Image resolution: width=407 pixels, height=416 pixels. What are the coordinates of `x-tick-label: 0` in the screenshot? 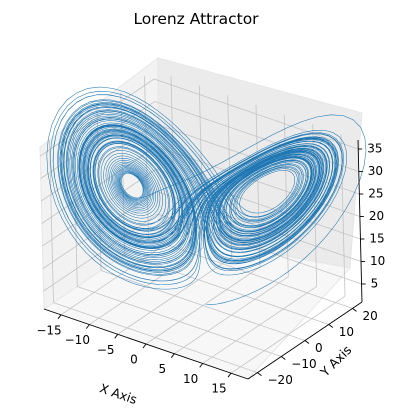 It's located at (134, 360).